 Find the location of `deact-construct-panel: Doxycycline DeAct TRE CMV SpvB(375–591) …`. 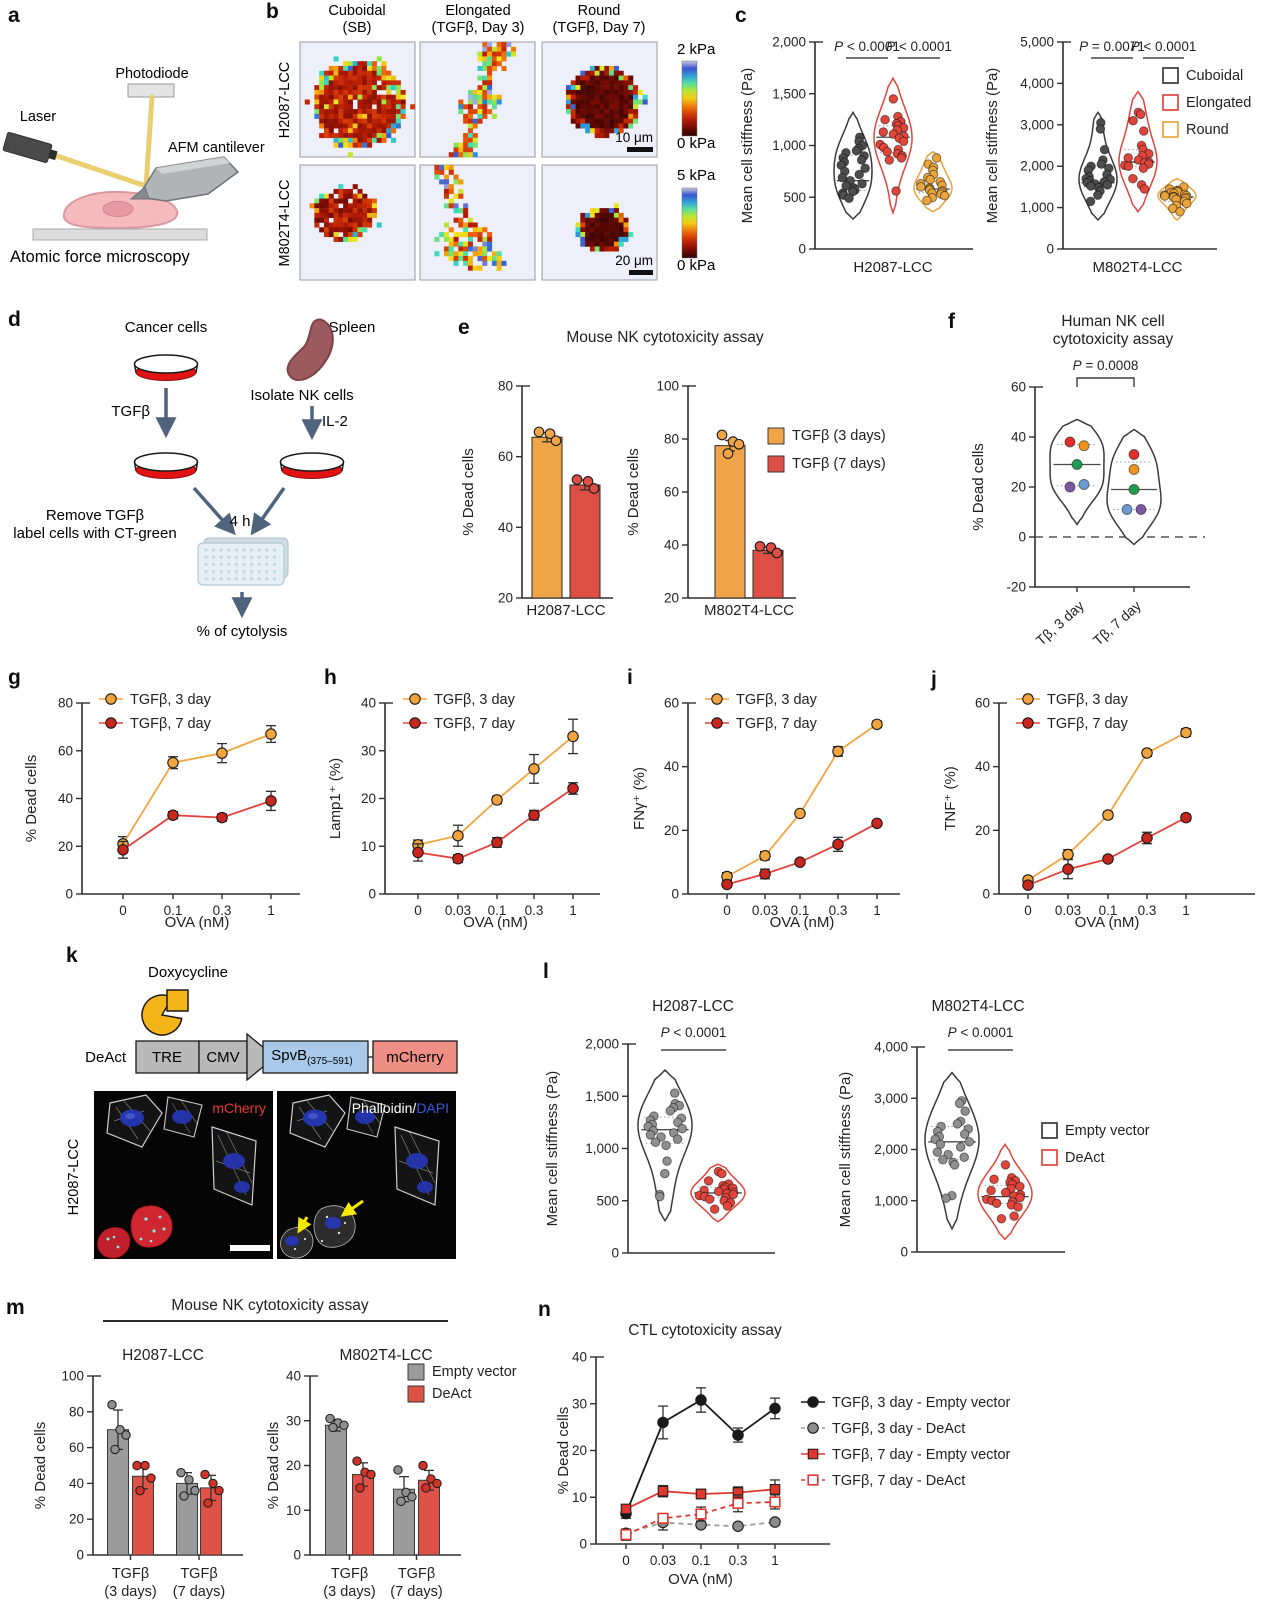

deact-construct-panel: Doxycycline DeAct TRE CMV SpvB(375–591) … is located at coordinates (262, 1111).